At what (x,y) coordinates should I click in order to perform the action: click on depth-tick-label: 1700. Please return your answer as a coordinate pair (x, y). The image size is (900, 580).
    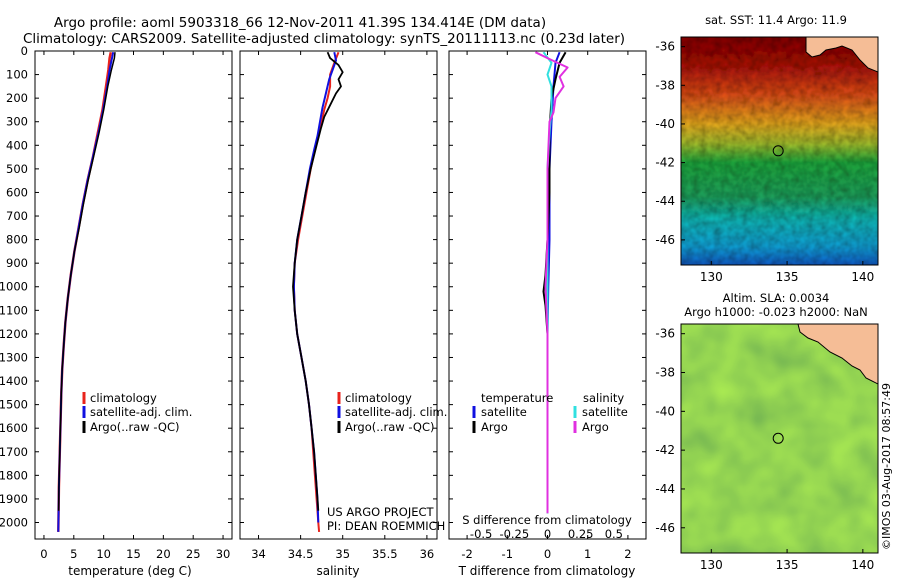
    Looking at the image, I should click on (14, 452).